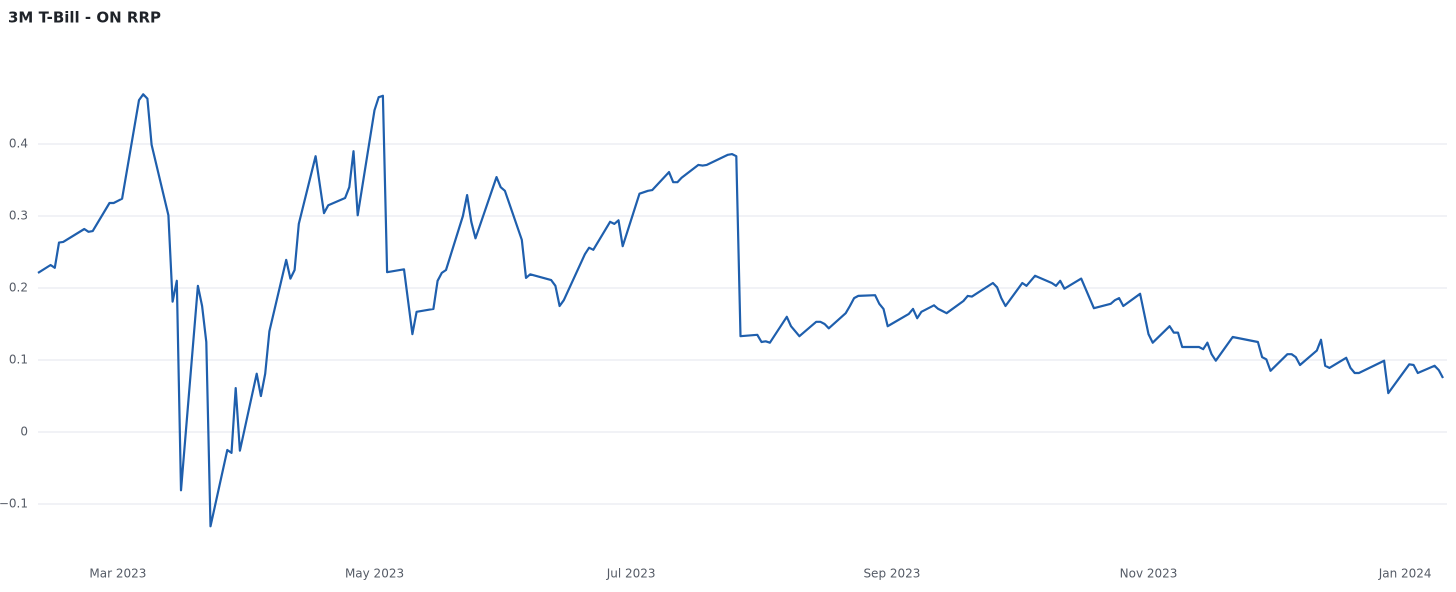  What do you see at coordinates (18, 360) in the screenshot?
I see `y-tick-label: 0.1` at bounding box center [18, 360].